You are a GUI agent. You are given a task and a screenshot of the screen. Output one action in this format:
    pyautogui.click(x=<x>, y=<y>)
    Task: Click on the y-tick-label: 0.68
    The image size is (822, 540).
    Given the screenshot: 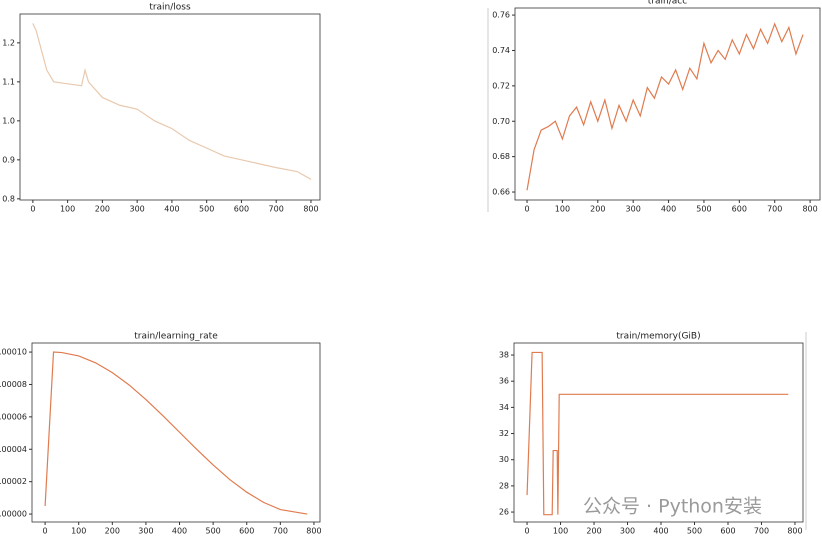 What is the action you would take?
    pyautogui.click(x=501, y=156)
    